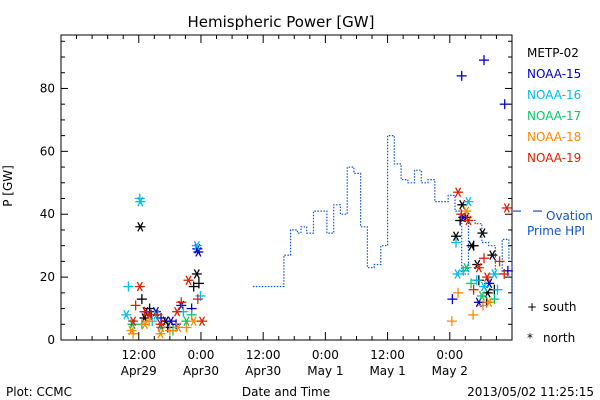  I want to click on x-tick-label: May 2, so click(450, 371).